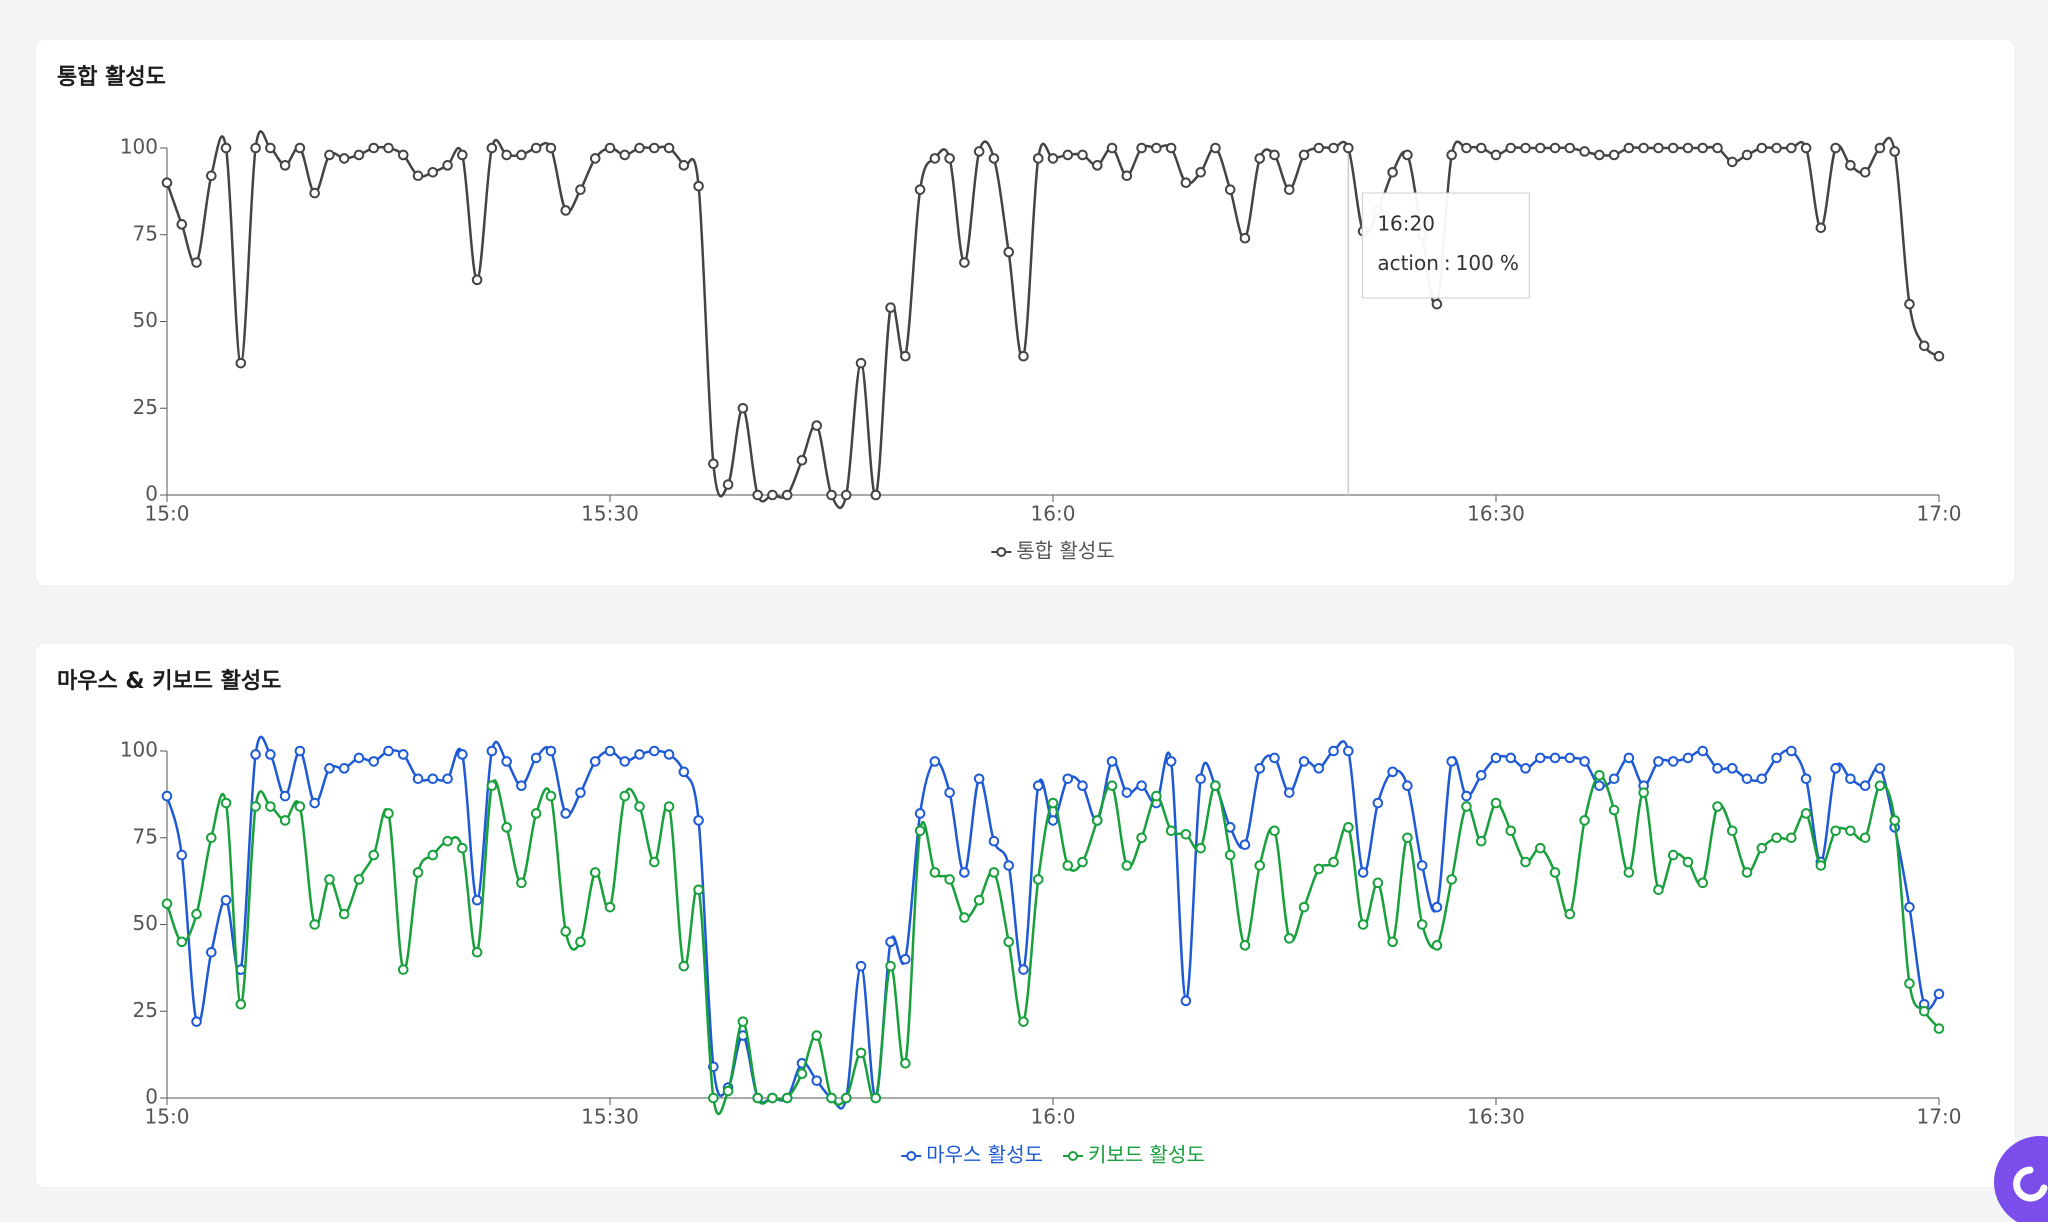  I want to click on legend-label: 통합 활성도, so click(1065, 551).